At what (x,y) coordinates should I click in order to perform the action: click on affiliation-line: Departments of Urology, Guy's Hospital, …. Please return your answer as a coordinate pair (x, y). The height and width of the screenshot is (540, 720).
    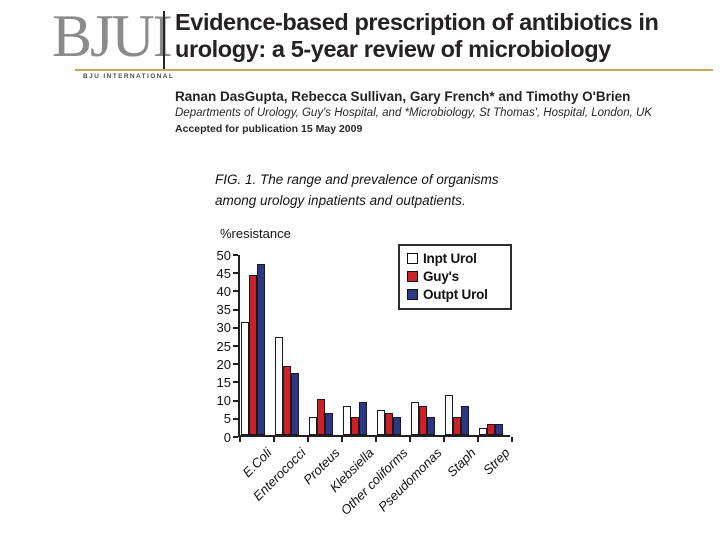
    Looking at the image, I should click on (413, 113).